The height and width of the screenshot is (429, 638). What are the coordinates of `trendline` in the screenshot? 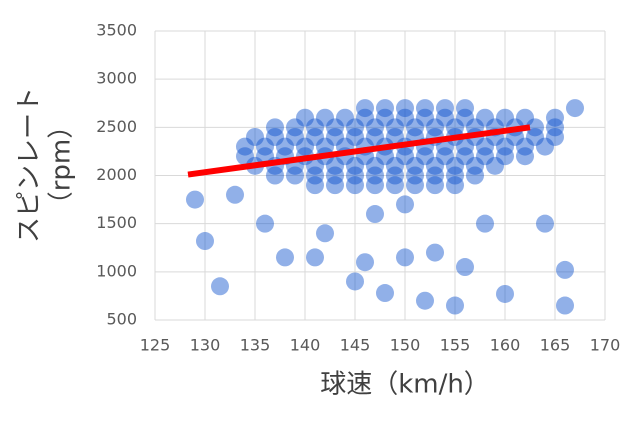 It's located at (359, 151).